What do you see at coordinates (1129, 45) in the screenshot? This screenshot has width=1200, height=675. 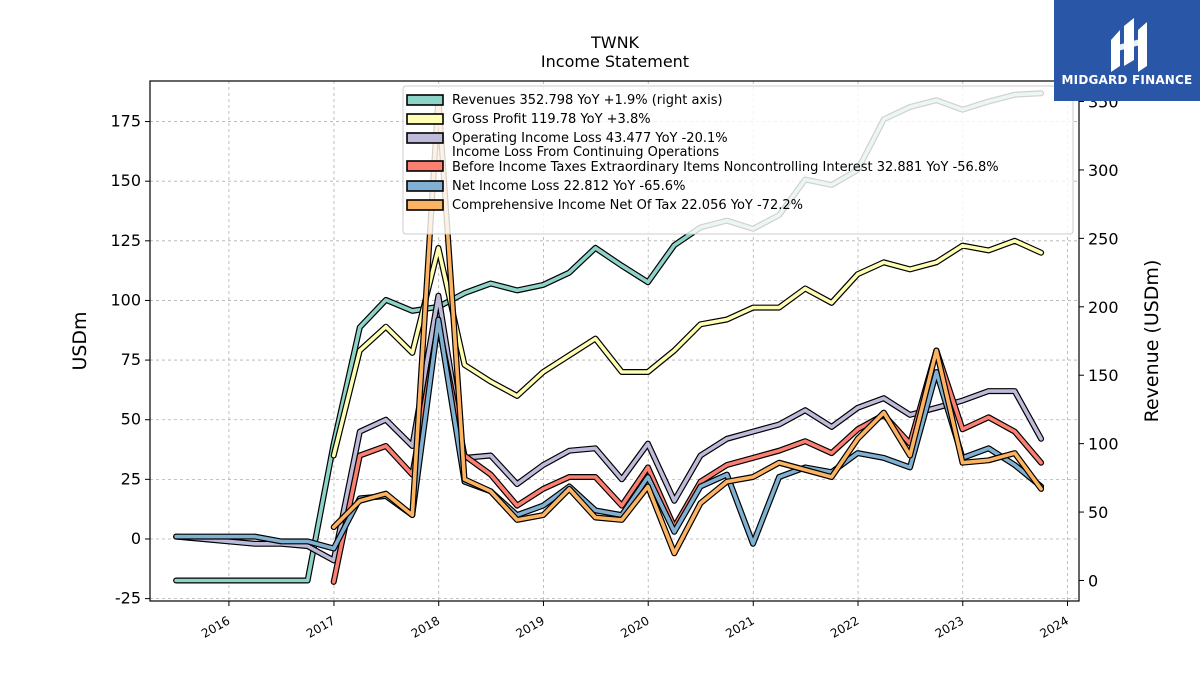 I see `midgard-logo-icon` at bounding box center [1129, 45].